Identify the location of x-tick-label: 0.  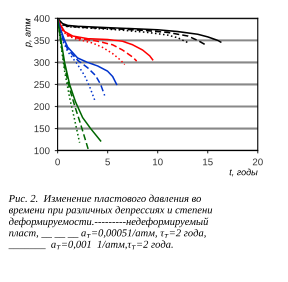
(57, 162).